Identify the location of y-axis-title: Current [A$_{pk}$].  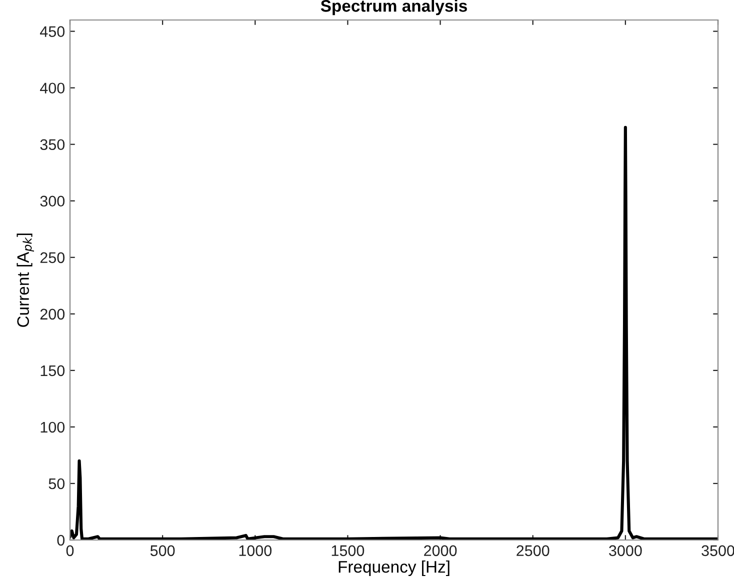
(25, 280).